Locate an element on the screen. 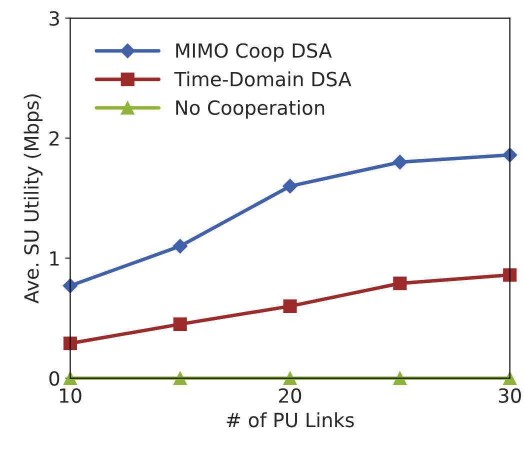  y-tick-label: 1 is located at coordinates (54, 258).